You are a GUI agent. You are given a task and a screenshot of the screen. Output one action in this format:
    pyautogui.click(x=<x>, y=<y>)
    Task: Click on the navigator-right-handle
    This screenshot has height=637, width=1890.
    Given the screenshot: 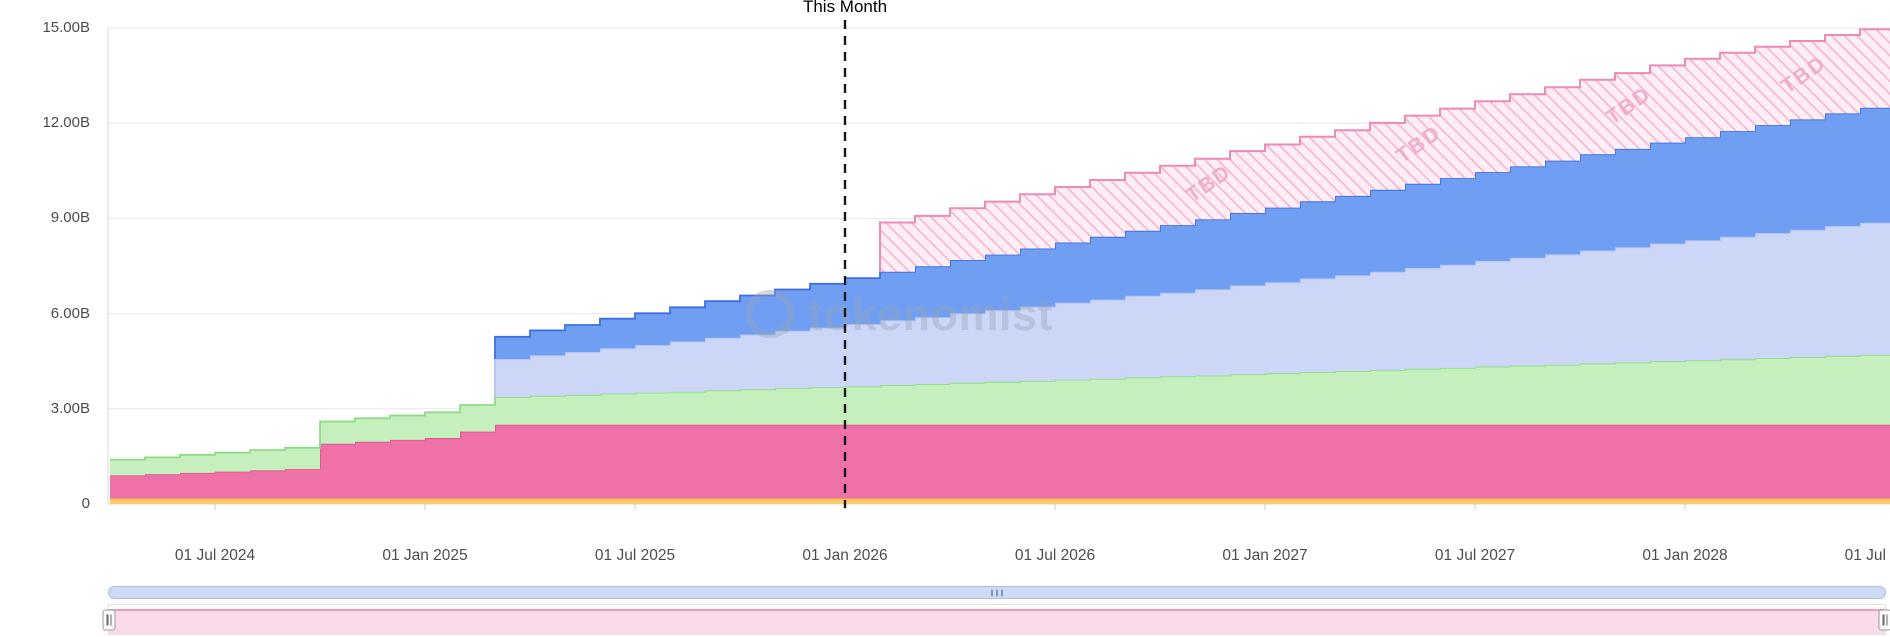 What is the action you would take?
    pyautogui.click(x=1884, y=619)
    